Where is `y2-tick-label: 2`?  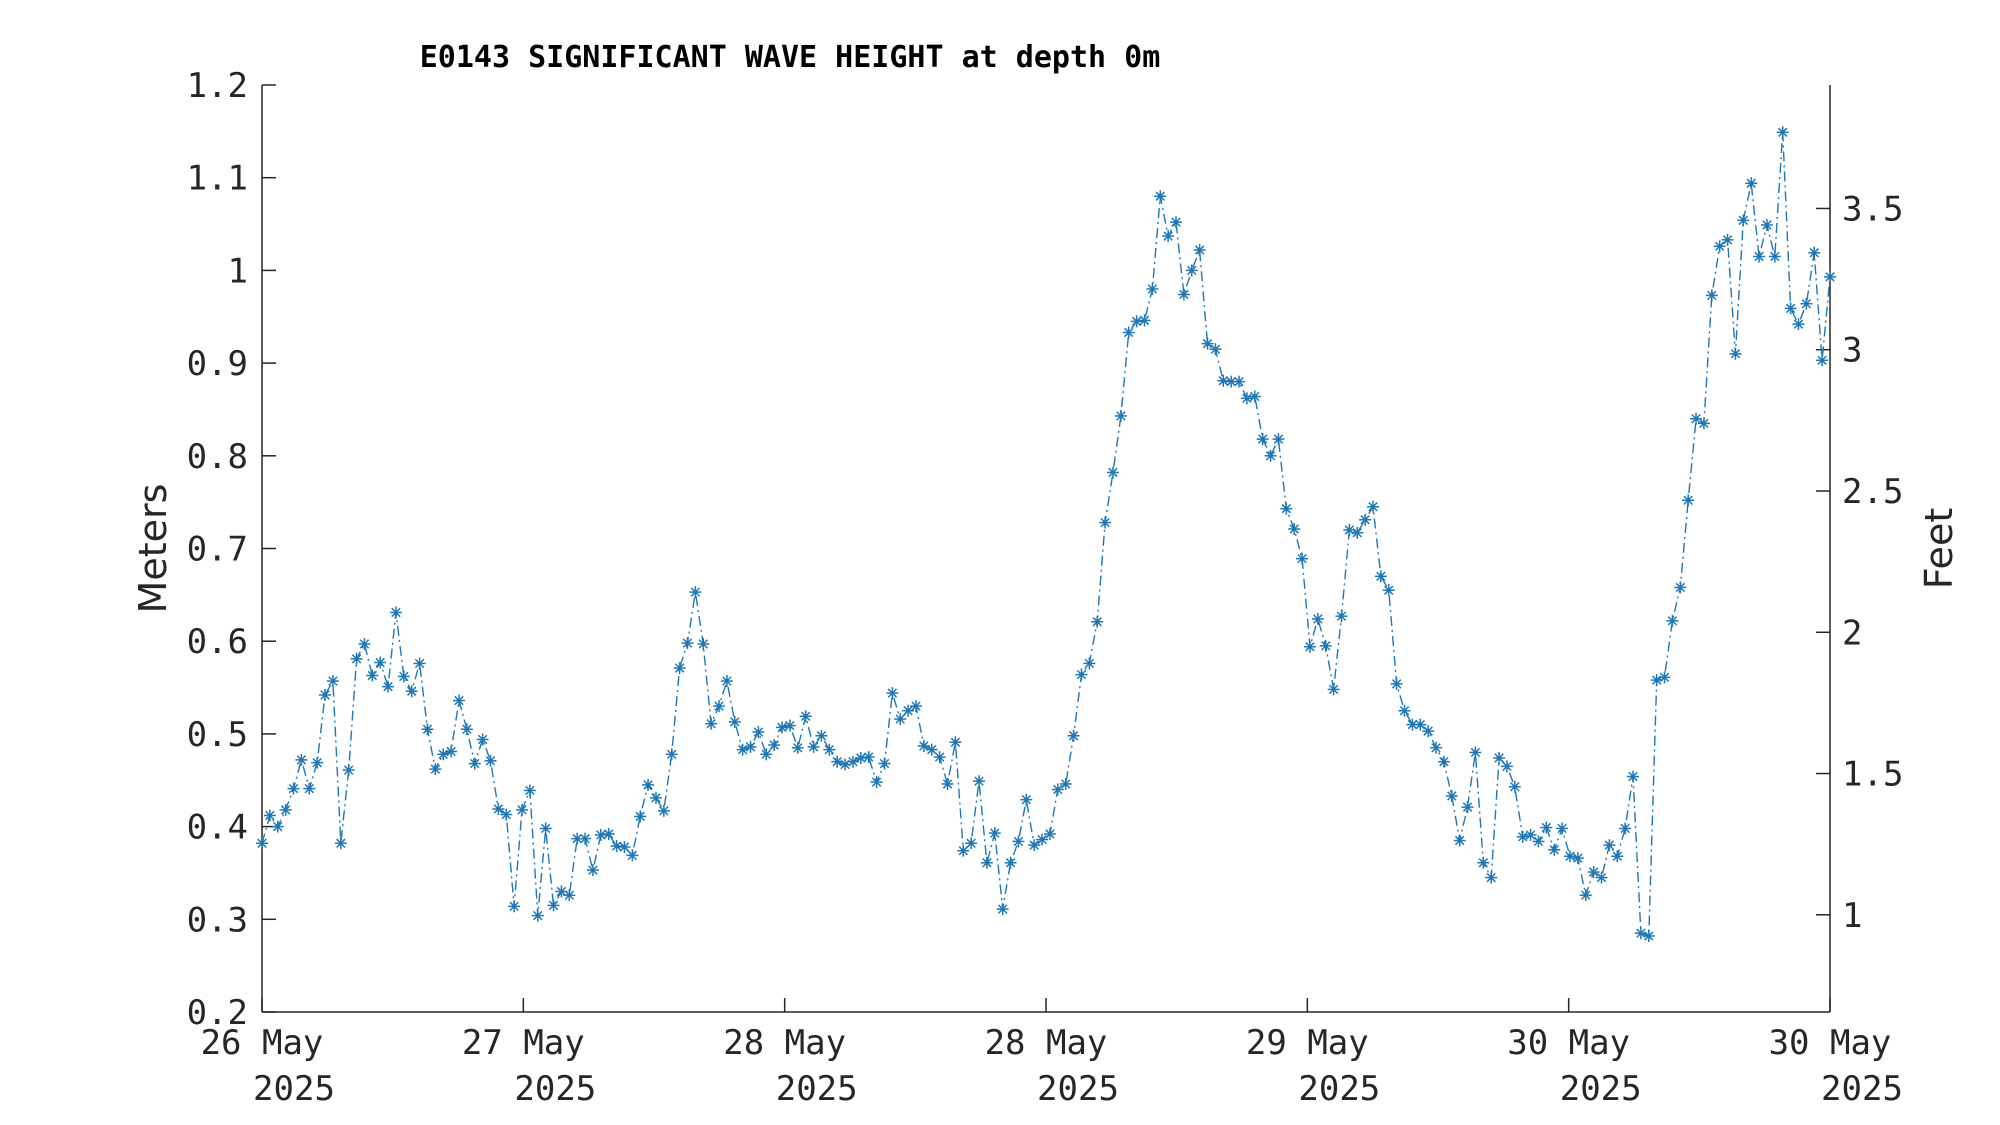 y2-tick-label: 2 is located at coordinates (1852, 633).